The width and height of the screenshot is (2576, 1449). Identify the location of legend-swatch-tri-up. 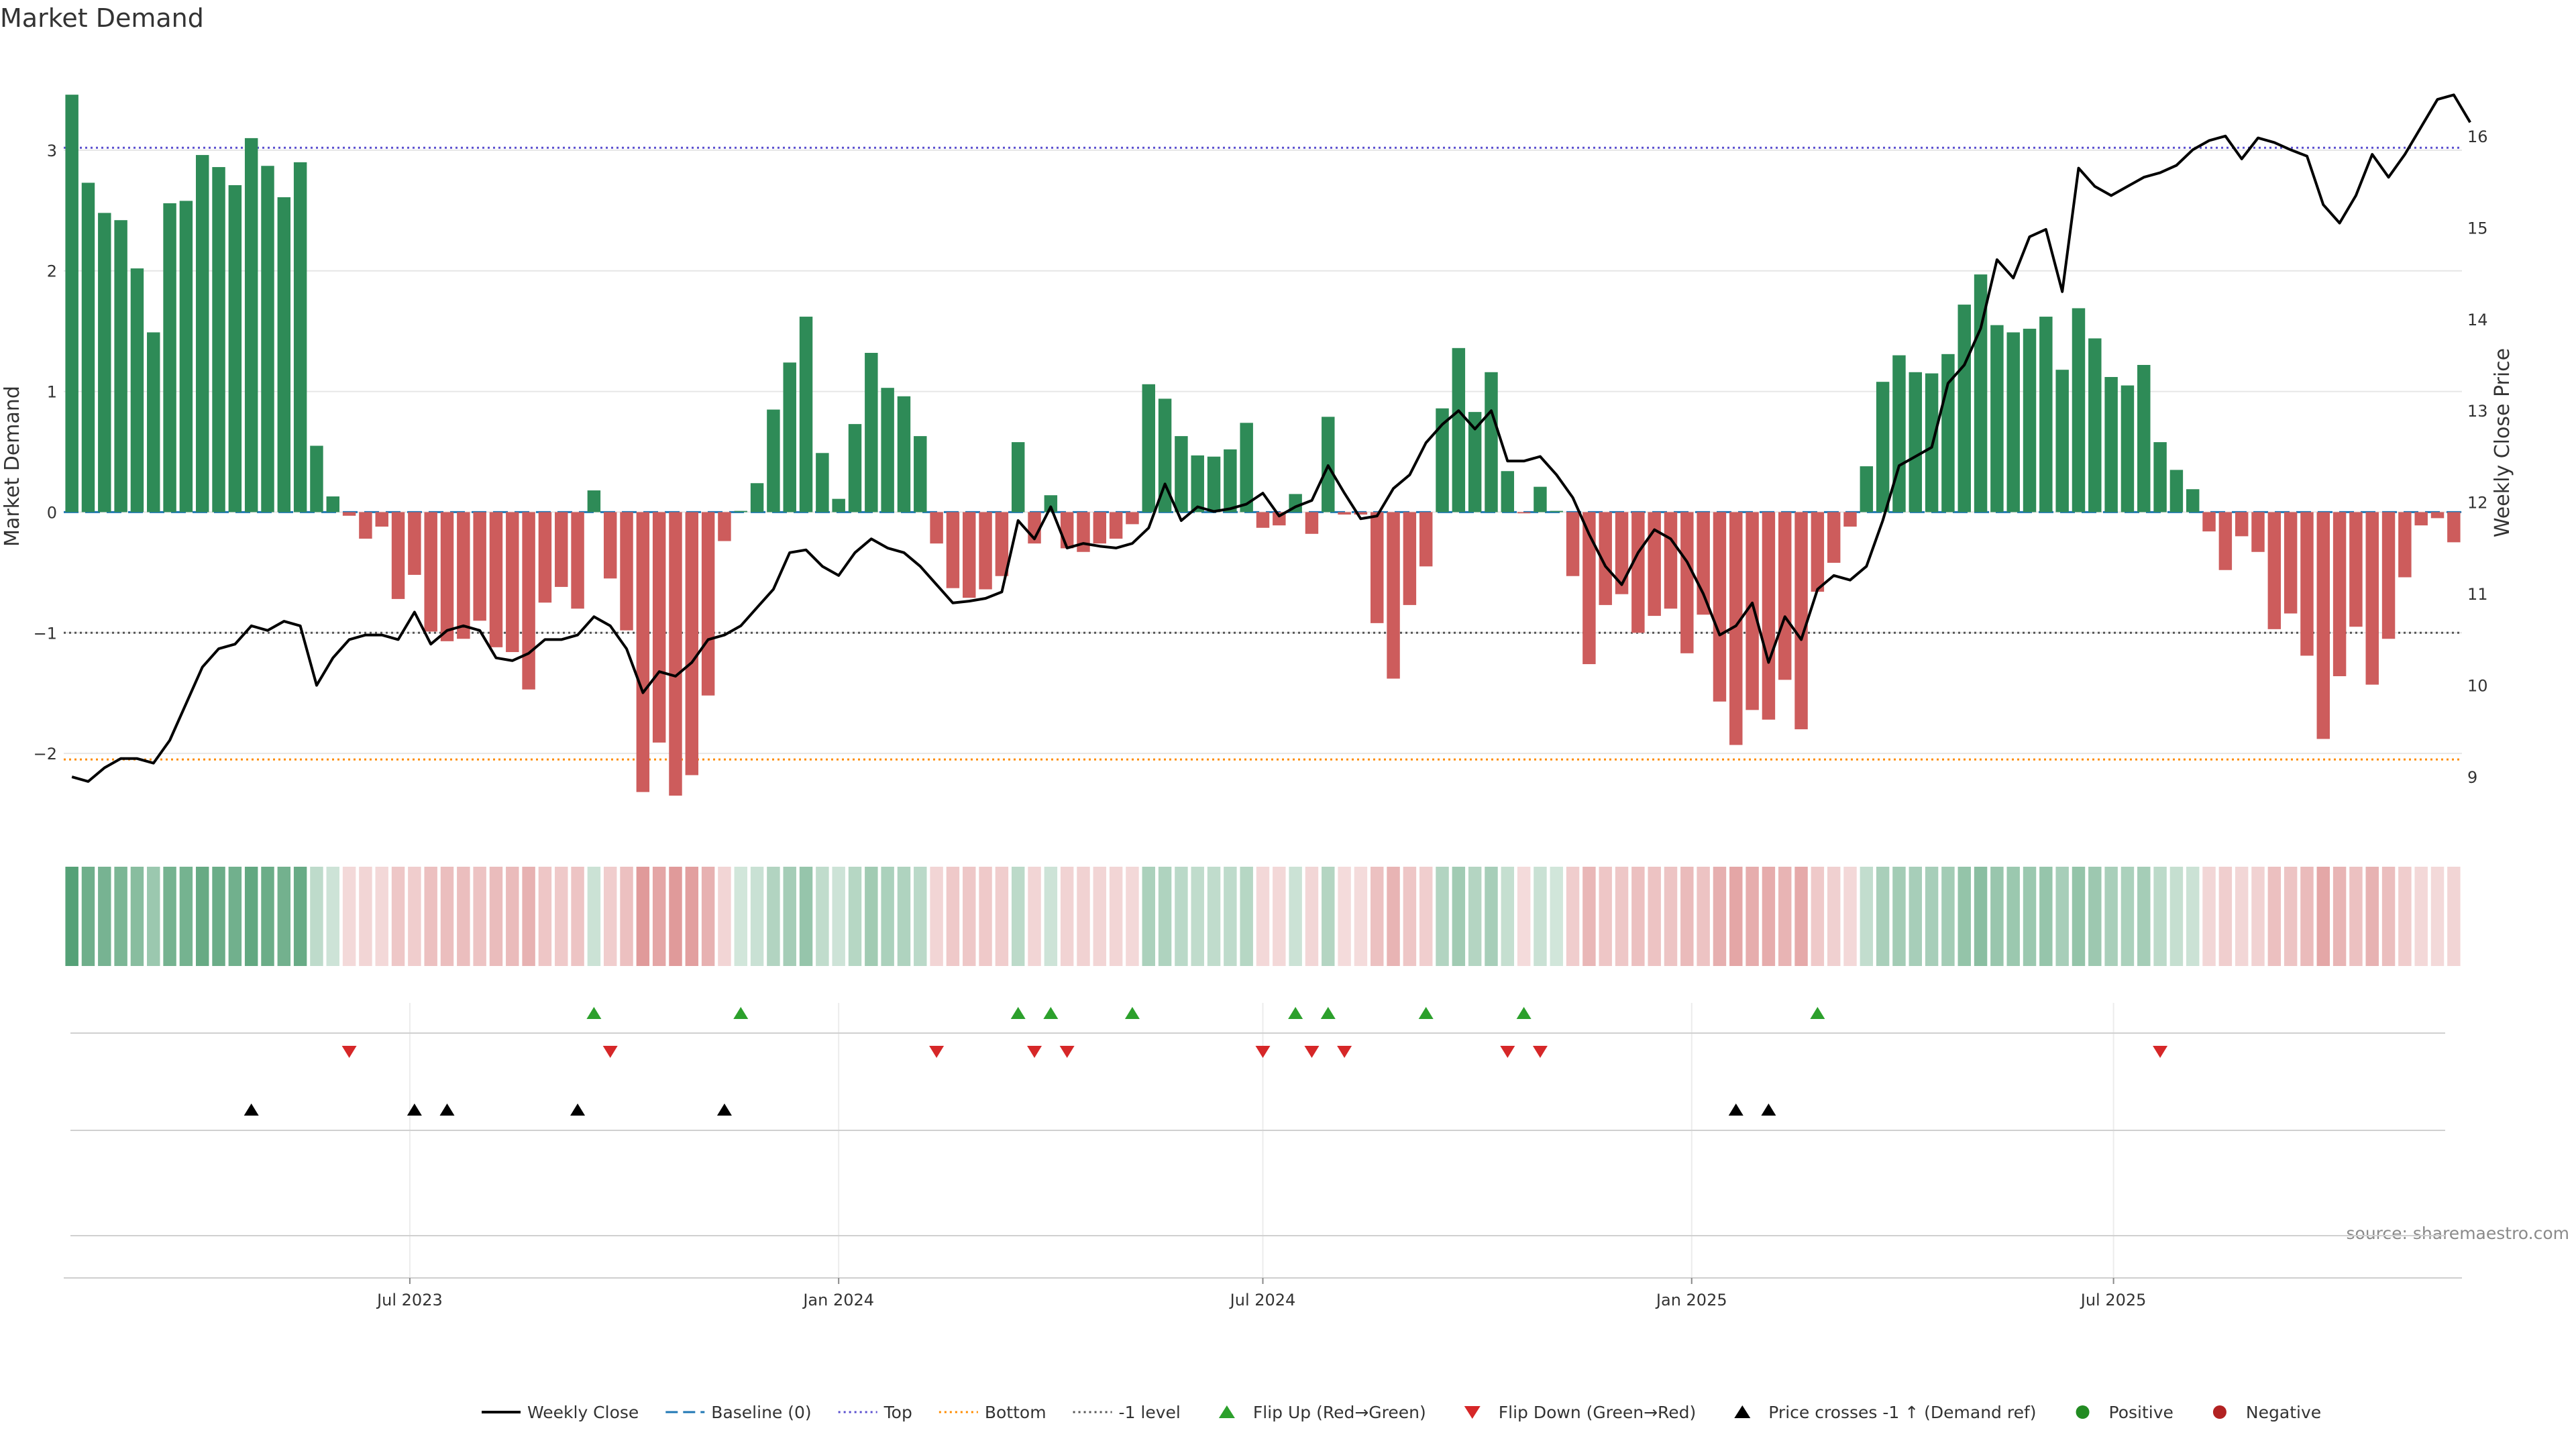
(1226, 1411).